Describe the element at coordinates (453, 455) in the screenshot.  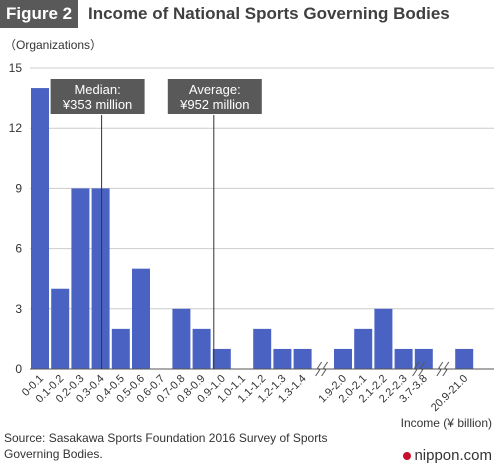
I see `brand-text: nippon.com` at that location.